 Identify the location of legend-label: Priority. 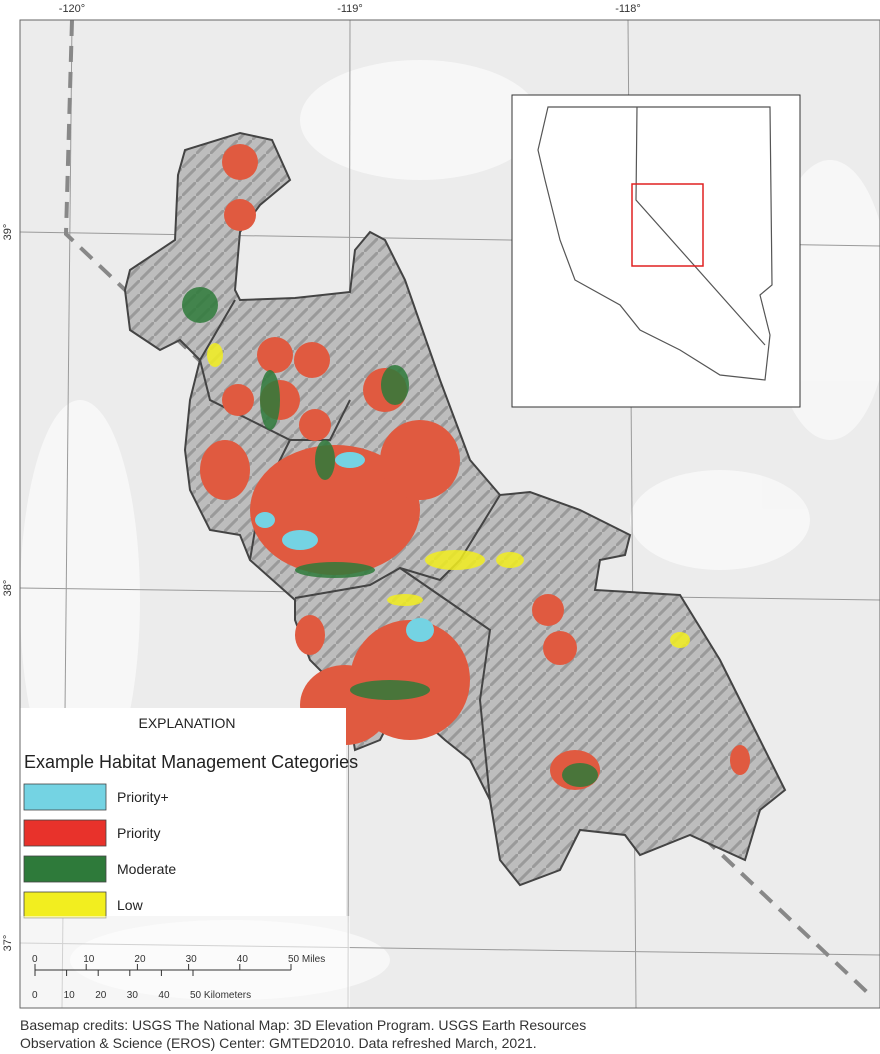
(139, 833).